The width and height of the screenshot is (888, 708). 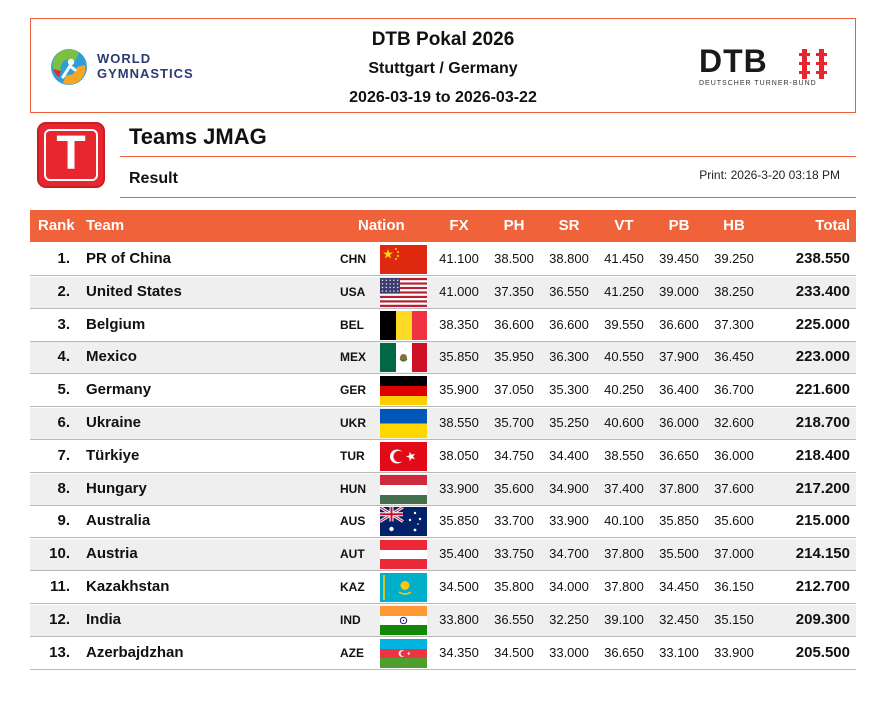 I want to click on col-nation: Nation, so click(x=381, y=225).